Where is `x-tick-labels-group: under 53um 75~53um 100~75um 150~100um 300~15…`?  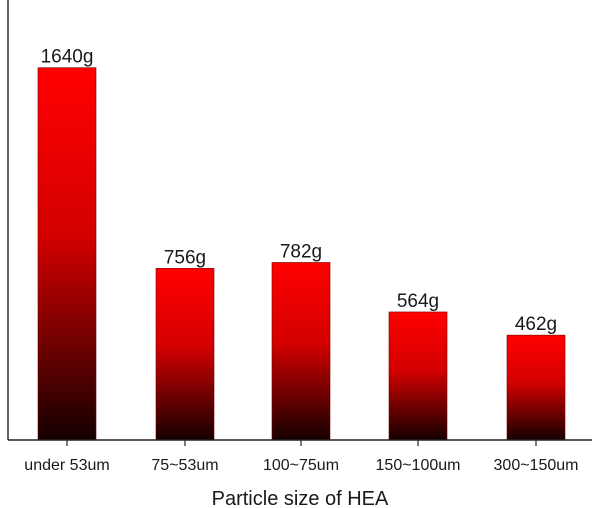 x-tick-labels-group: under 53um 75~53um 100~75um 150~100um 300~15… is located at coordinates (301, 465).